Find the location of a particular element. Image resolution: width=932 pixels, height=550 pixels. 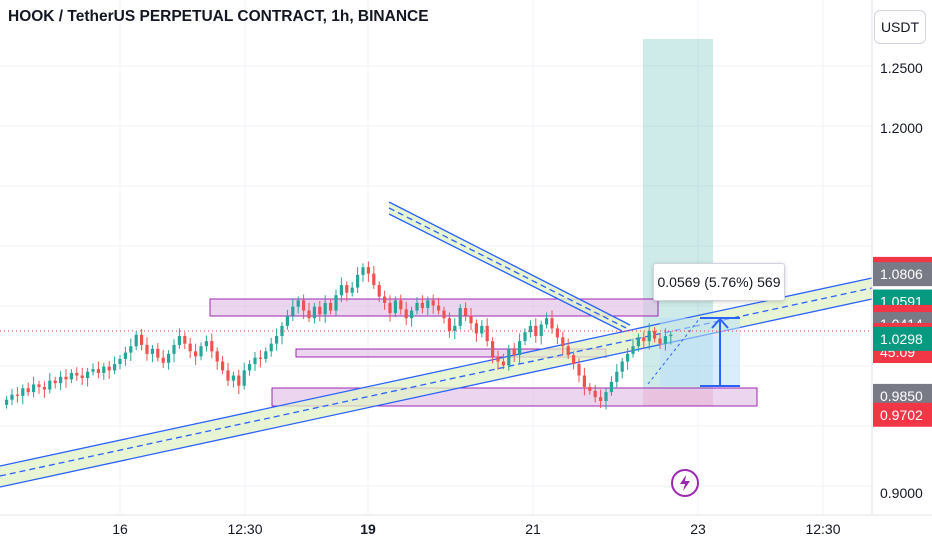

supply-zone-upper is located at coordinates (434, 307).